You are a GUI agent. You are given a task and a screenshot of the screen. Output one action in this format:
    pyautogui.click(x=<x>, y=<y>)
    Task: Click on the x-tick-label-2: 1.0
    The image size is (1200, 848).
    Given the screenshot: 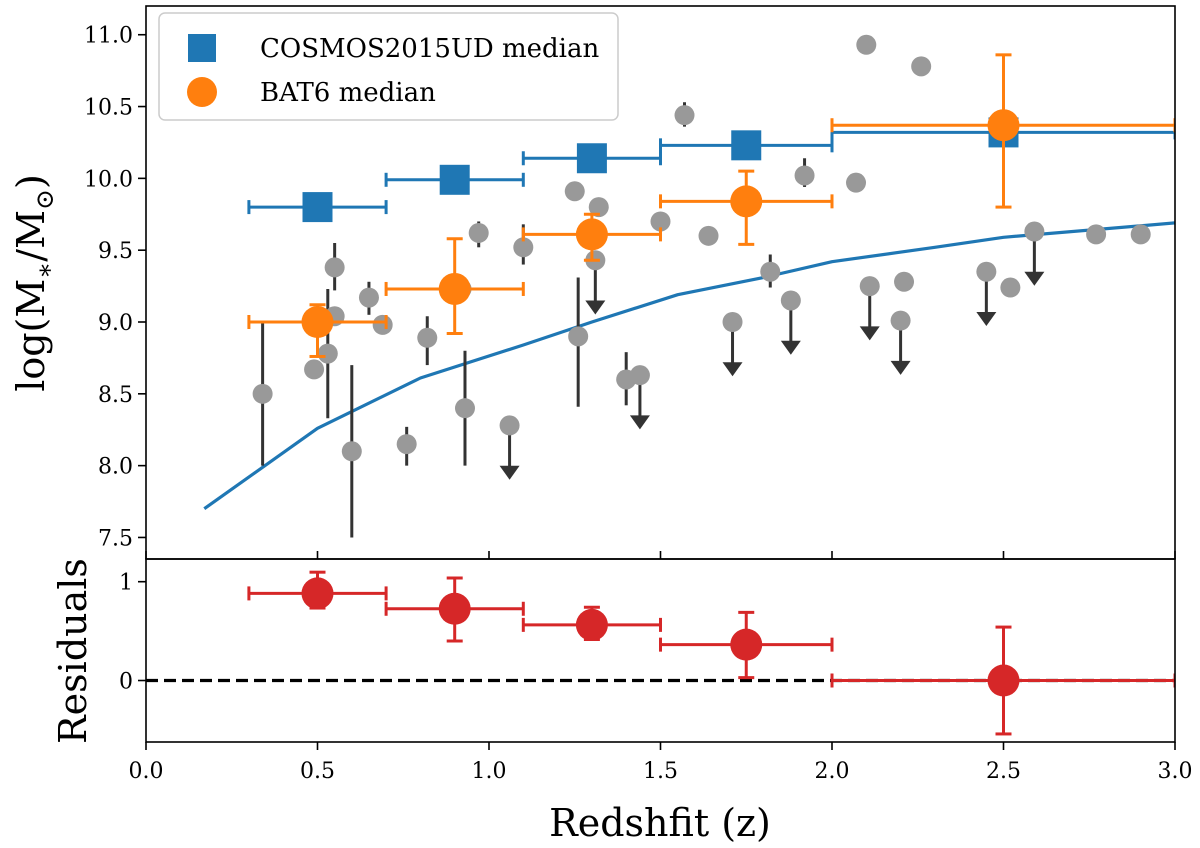 What is the action you would take?
    pyautogui.click(x=489, y=771)
    